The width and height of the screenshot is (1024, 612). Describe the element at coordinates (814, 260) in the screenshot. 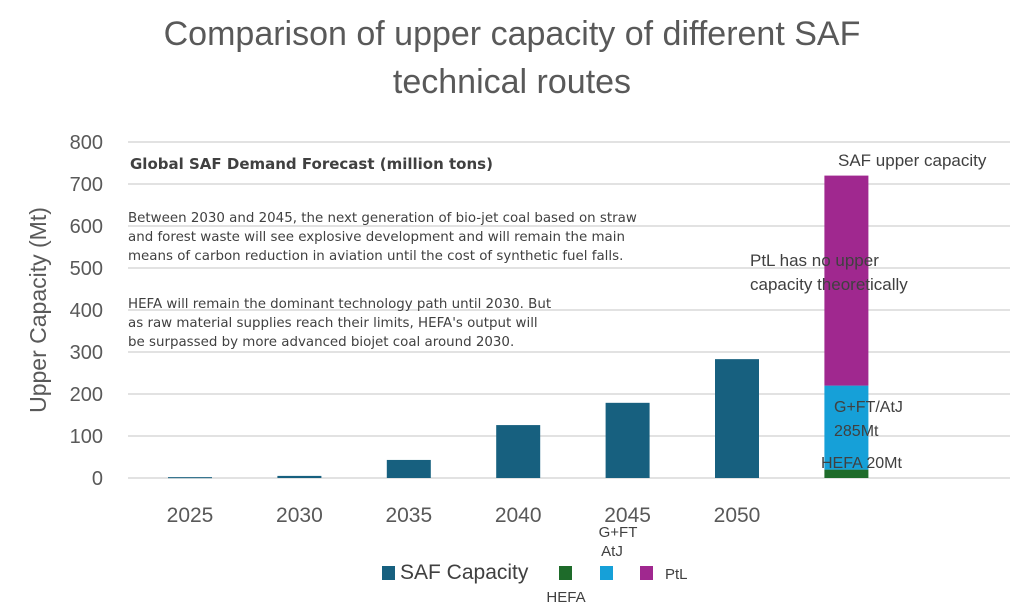

I see `note-line: PtL has no upper` at that location.